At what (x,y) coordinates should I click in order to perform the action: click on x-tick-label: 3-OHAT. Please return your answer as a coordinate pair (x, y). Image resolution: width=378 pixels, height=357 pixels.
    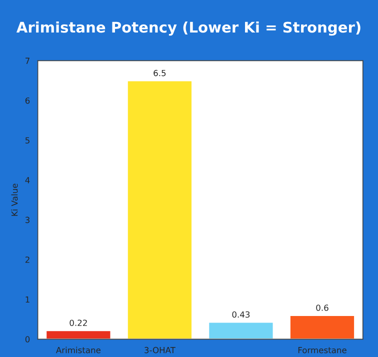
    Looking at the image, I should click on (160, 350).